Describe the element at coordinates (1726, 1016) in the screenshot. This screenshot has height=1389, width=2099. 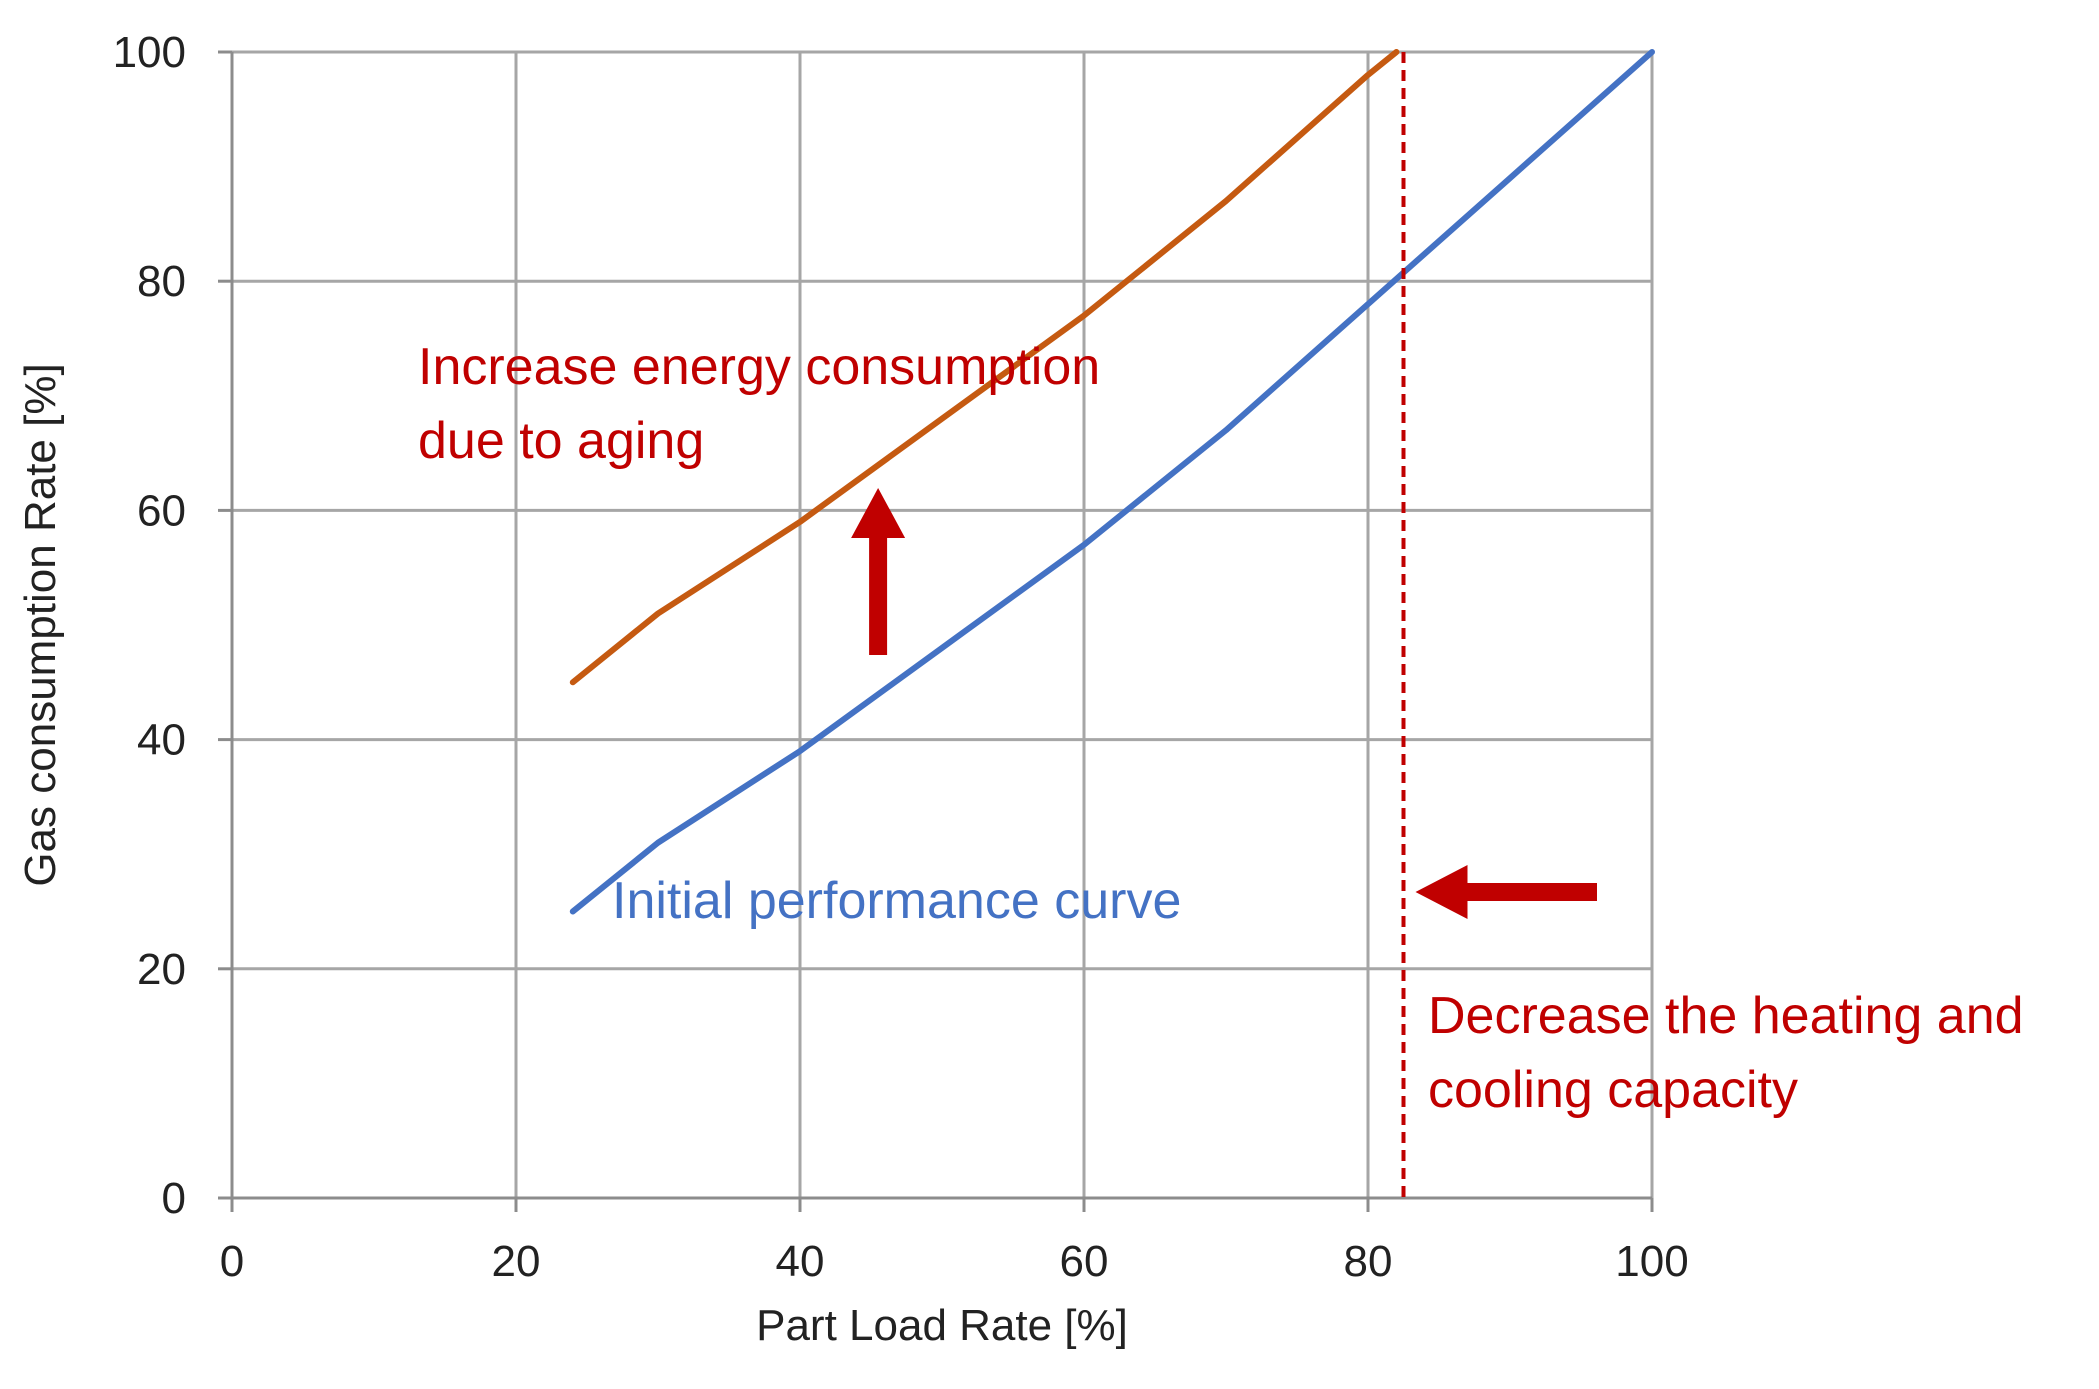
I see `capacity-annotation-line: Decrease the heating and` at that location.